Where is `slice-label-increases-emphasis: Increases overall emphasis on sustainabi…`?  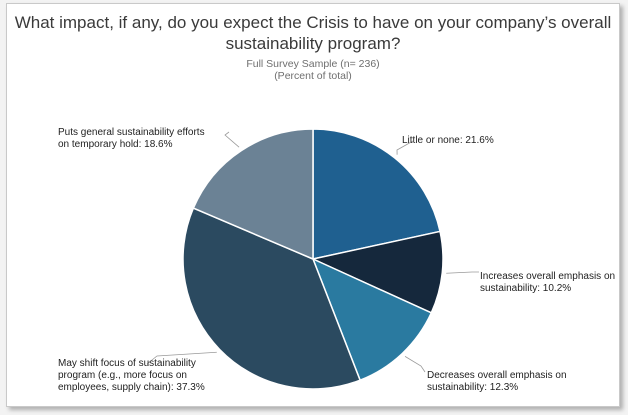
slice-label-increases-emphasis: Increases overall emphasis on sustainabi… is located at coordinates (548, 282).